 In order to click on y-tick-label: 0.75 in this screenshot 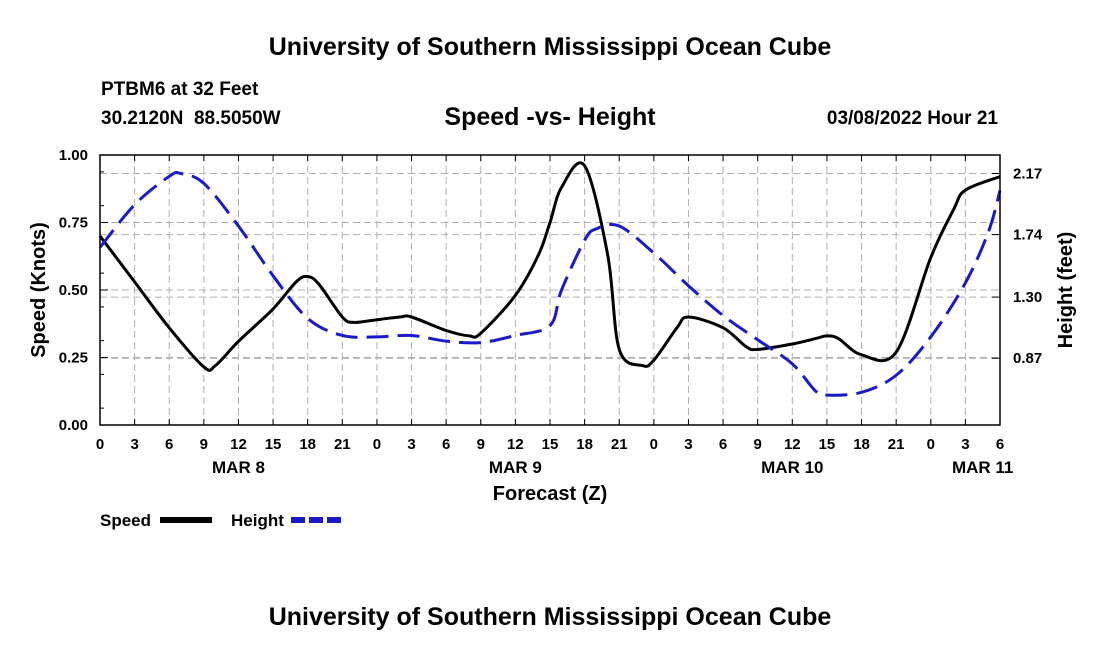, I will do `click(73, 223)`.